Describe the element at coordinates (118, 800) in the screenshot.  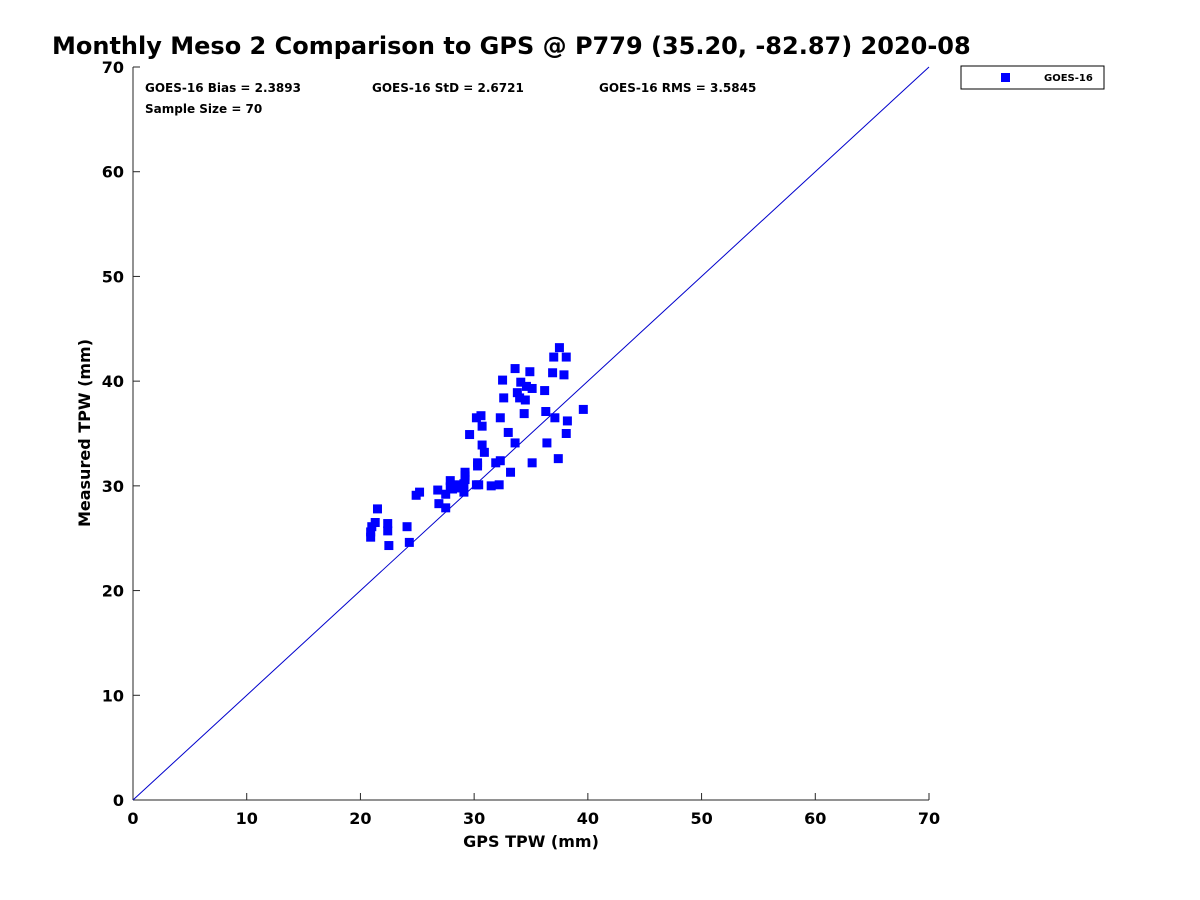
I see `y-tick-label: 0` at that location.